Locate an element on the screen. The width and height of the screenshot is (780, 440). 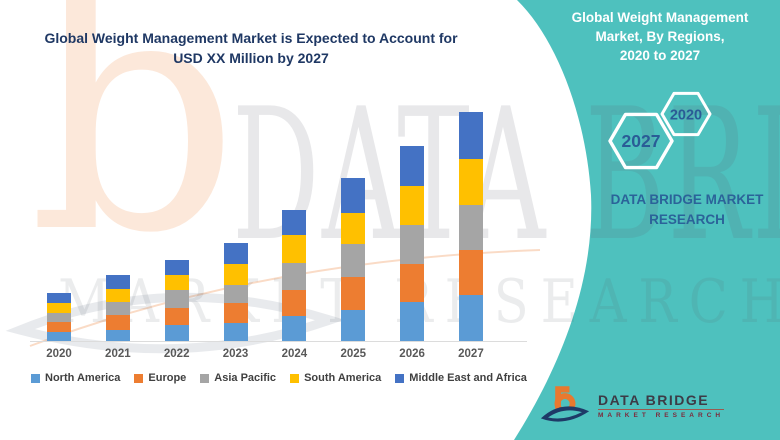
legend-label: North America is located at coordinates (83, 378).